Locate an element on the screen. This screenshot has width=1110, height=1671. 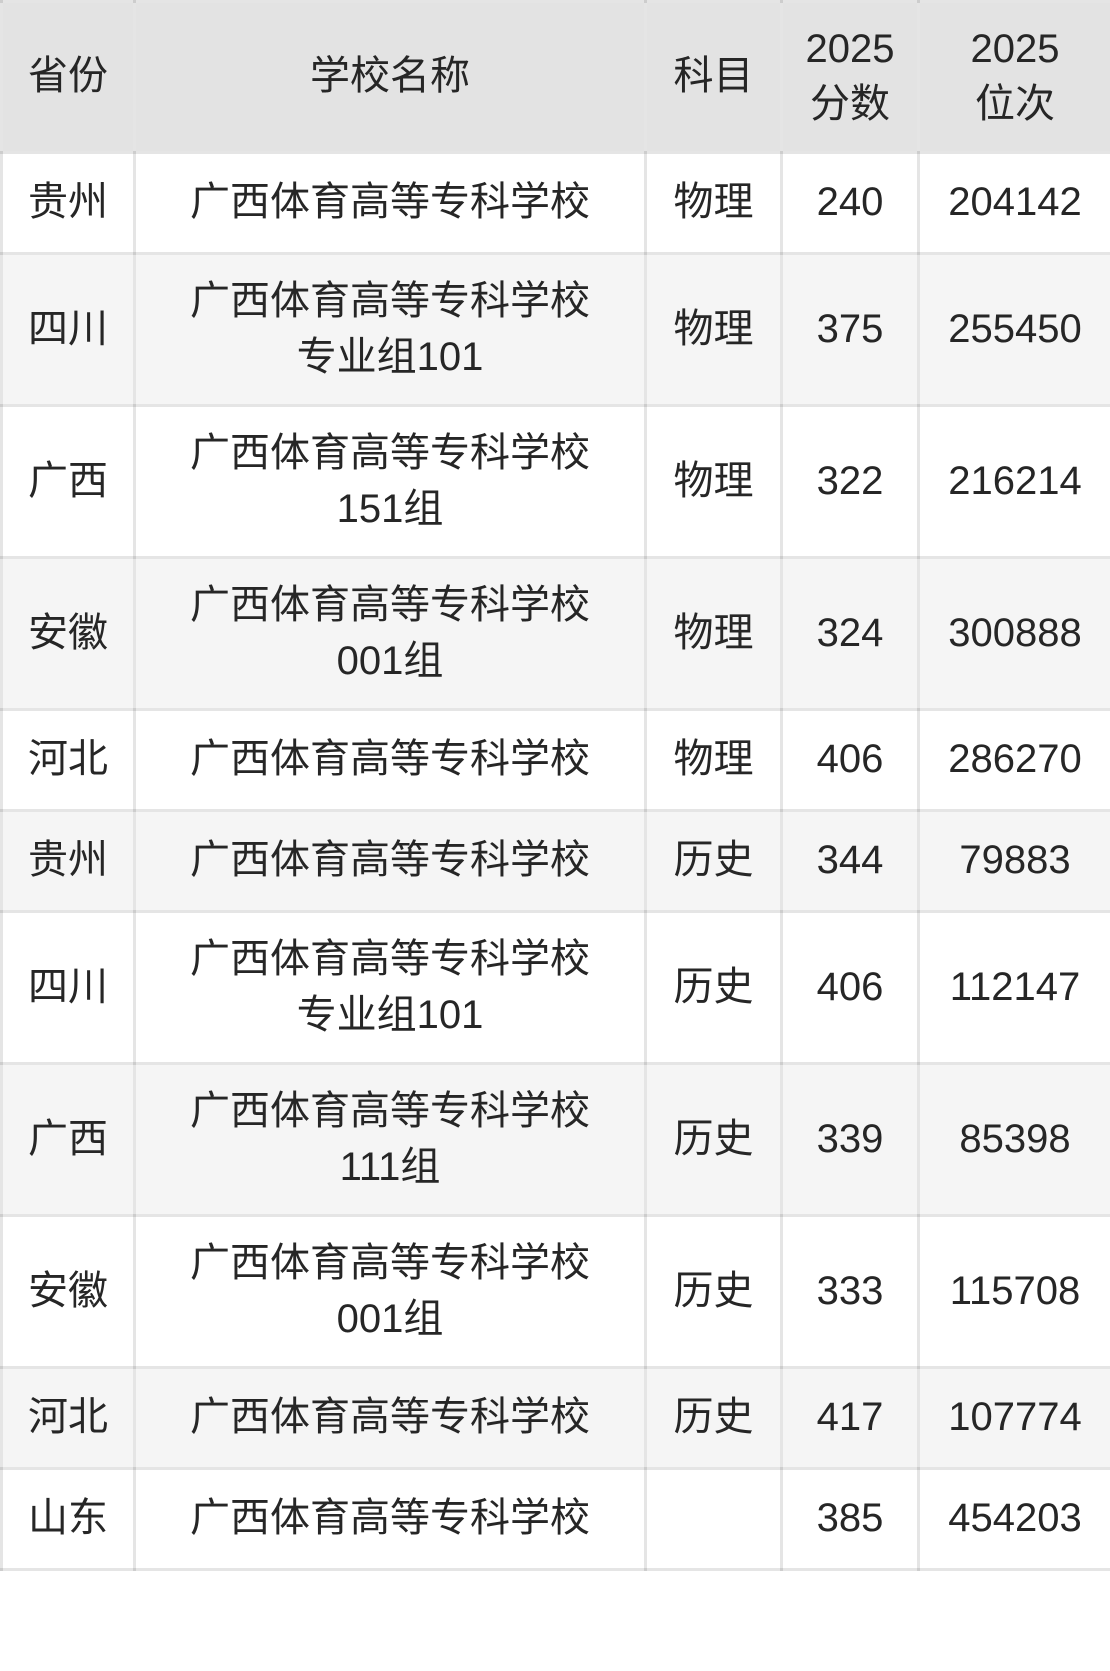
cell-rank-2025: 85398 is located at coordinates (1013, 1139).